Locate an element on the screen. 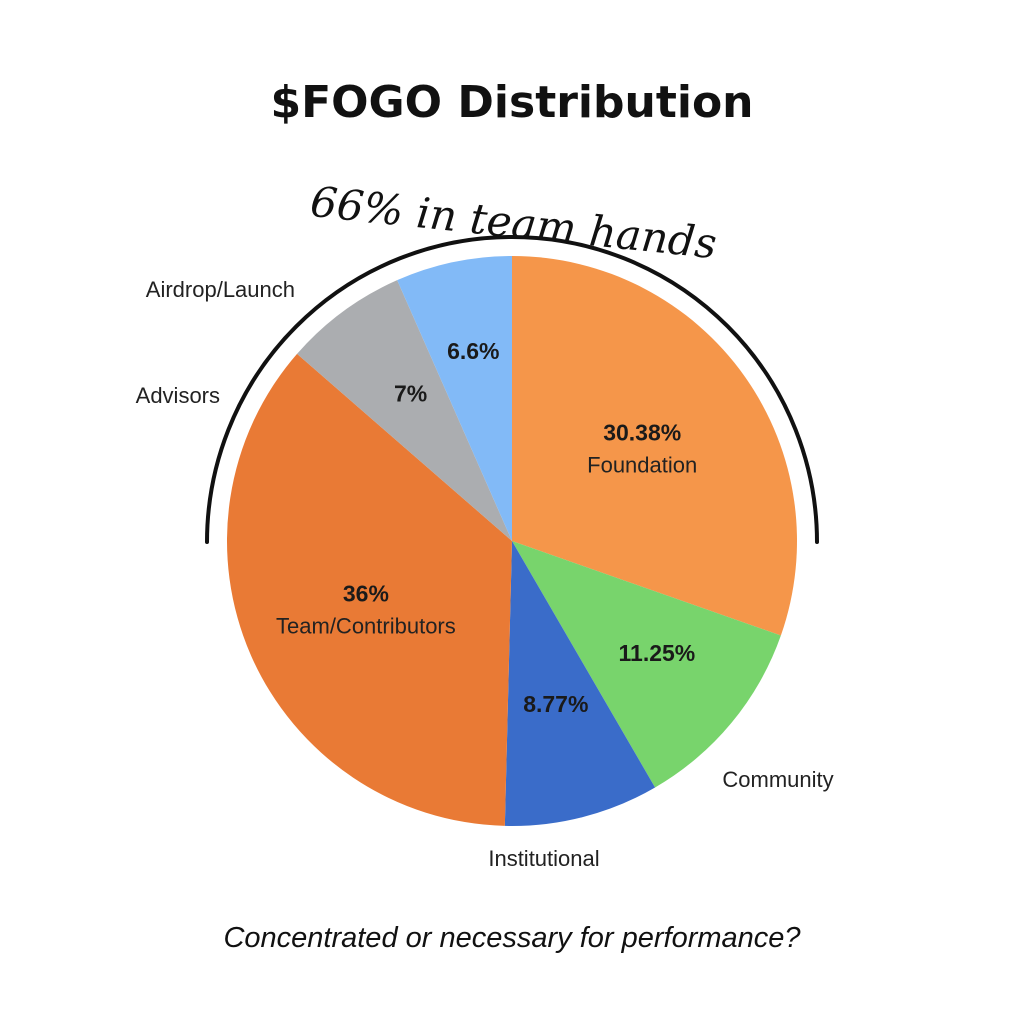 This screenshot has height=1024, width=1024. slice-value-advisors: 7% is located at coordinates (410, 393).